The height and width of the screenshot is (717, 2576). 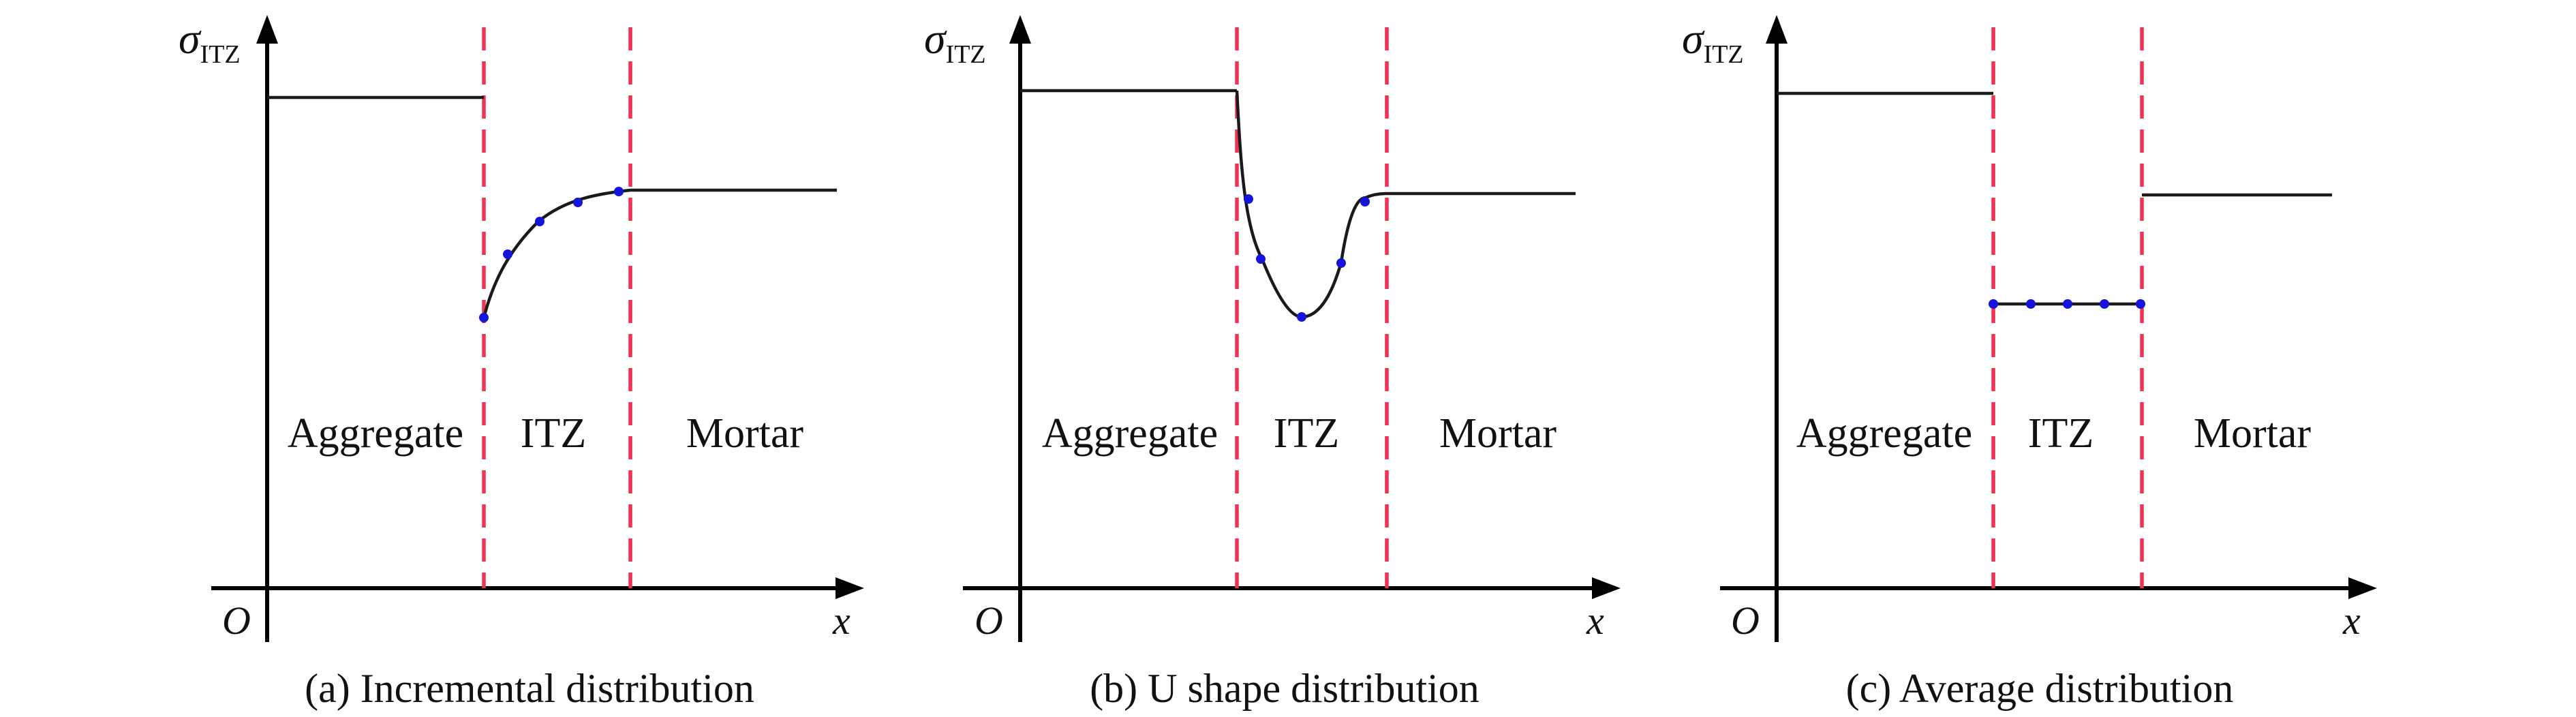 I want to click on panel-caption: (b) U shape distribution, so click(x=1284, y=688).